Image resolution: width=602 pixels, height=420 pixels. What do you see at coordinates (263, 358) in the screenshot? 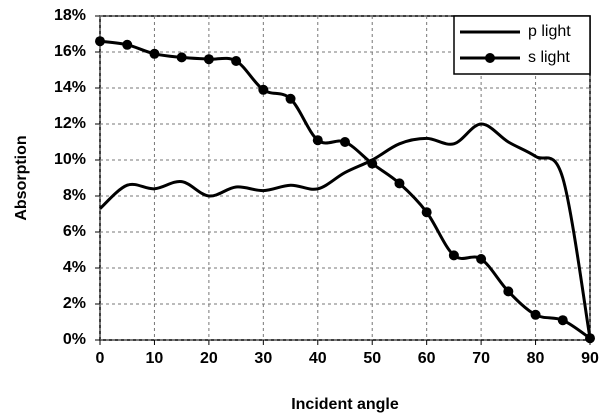
I see `x-tick-label: 30` at bounding box center [263, 358].